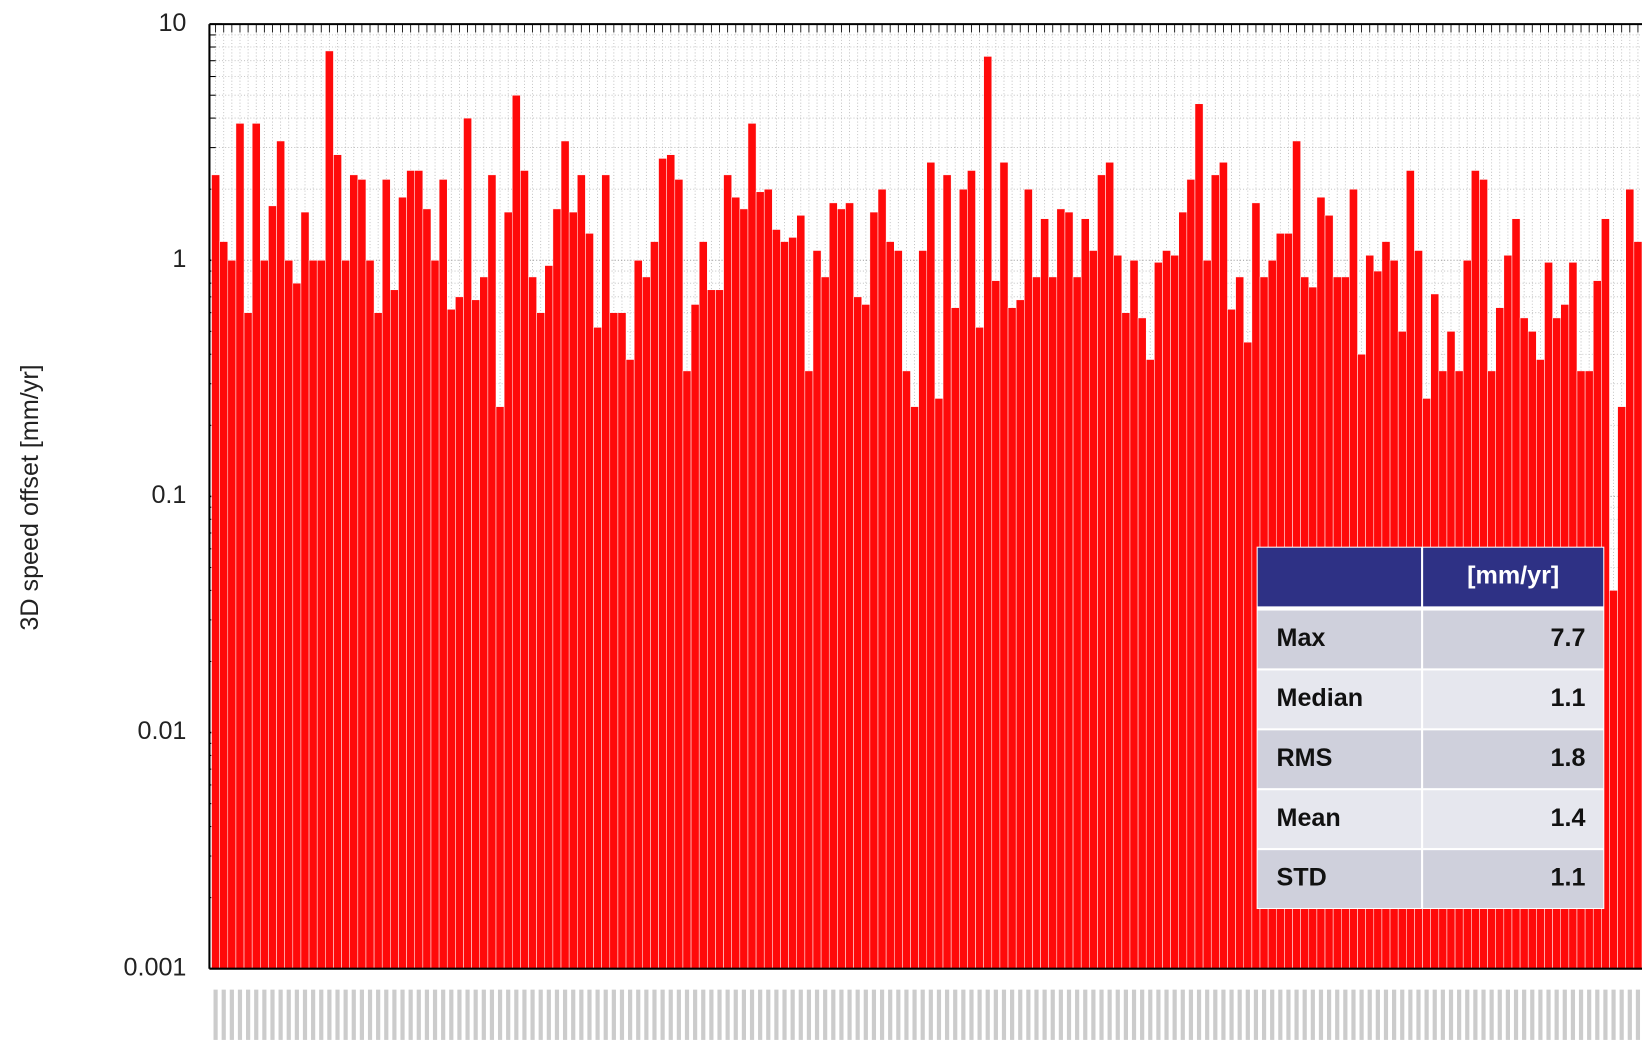 The height and width of the screenshot is (1046, 1642). What do you see at coordinates (30, 497) in the screenshot?
I see `y-axis-label: 3D speed offset [mm/yr]` at bounding box center [30, 497].